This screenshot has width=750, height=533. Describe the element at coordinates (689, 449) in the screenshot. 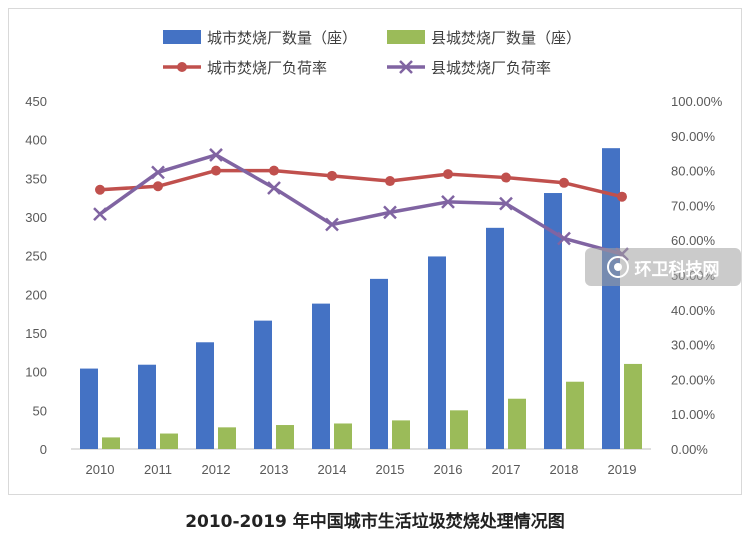

I see `y-right-tick-label: 0.00%` at that location.